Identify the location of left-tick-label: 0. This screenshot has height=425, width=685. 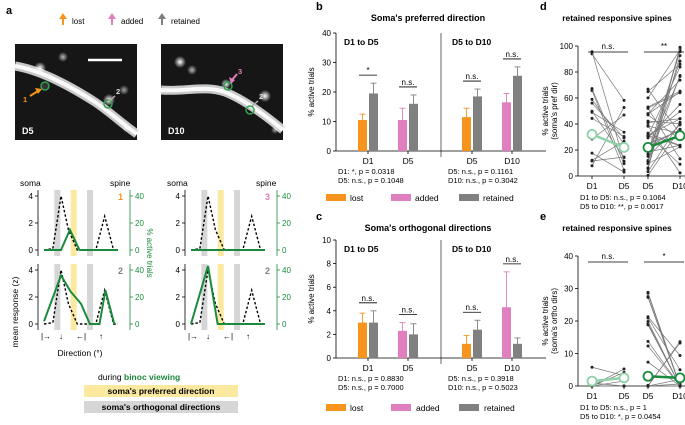
(178, 324).